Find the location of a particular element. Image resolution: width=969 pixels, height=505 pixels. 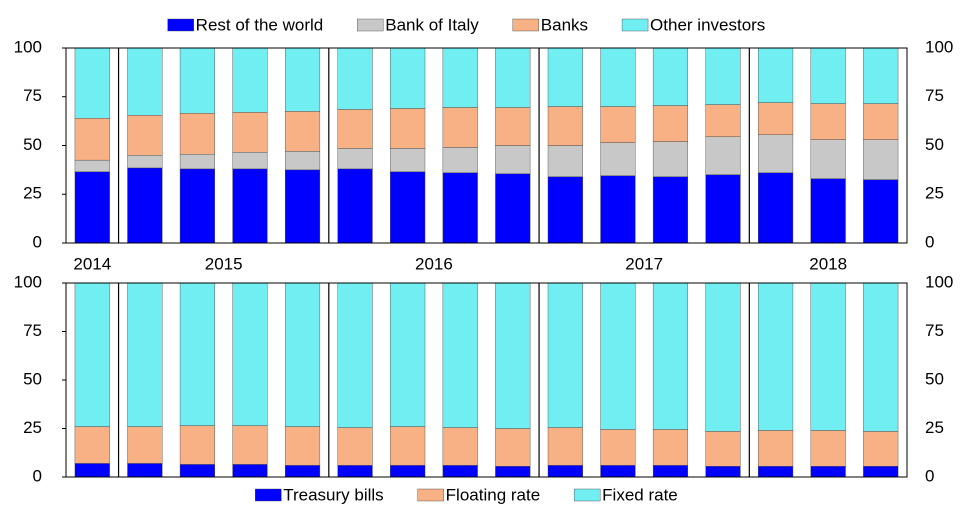

y-tick-label: 100 is located at coordinates (28, 281).